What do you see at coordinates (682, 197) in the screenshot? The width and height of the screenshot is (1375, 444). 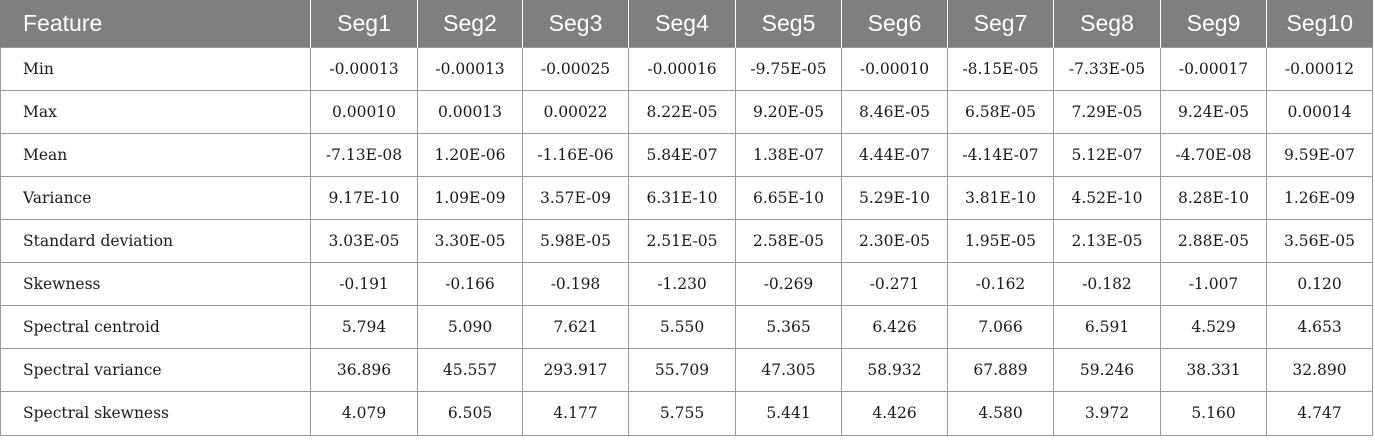 I see `table-cell: 6.31E-10` at bounding box center [682, 197].